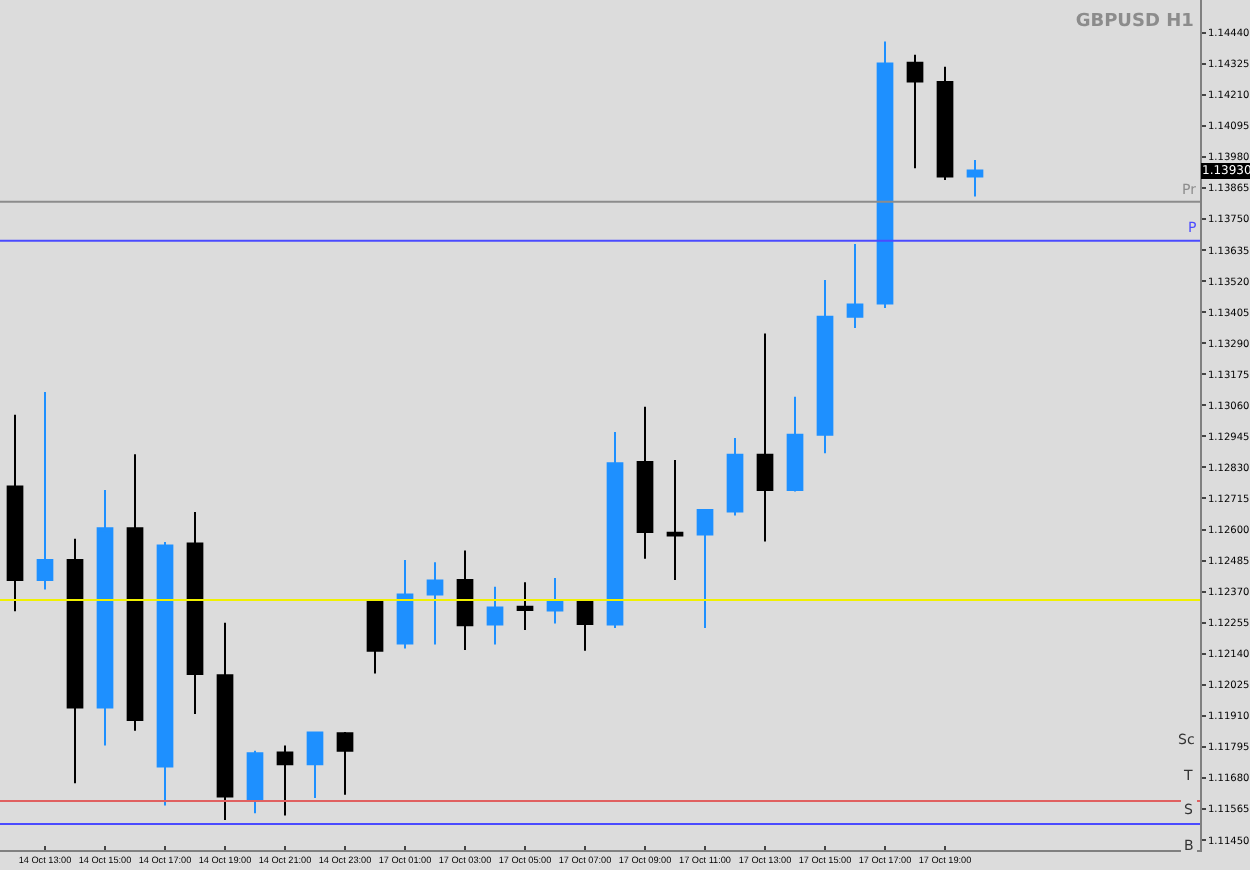 The height and width of the screenshot is (870, 1250). Describe the element at coordinates (1134, 21) in the screenshot. I see `text: GBPUSD H1` at that location.